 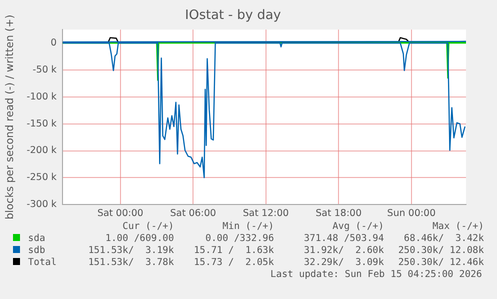 I want to click on x-tick-label: Sat 06:00, so click(x=193, y=213).